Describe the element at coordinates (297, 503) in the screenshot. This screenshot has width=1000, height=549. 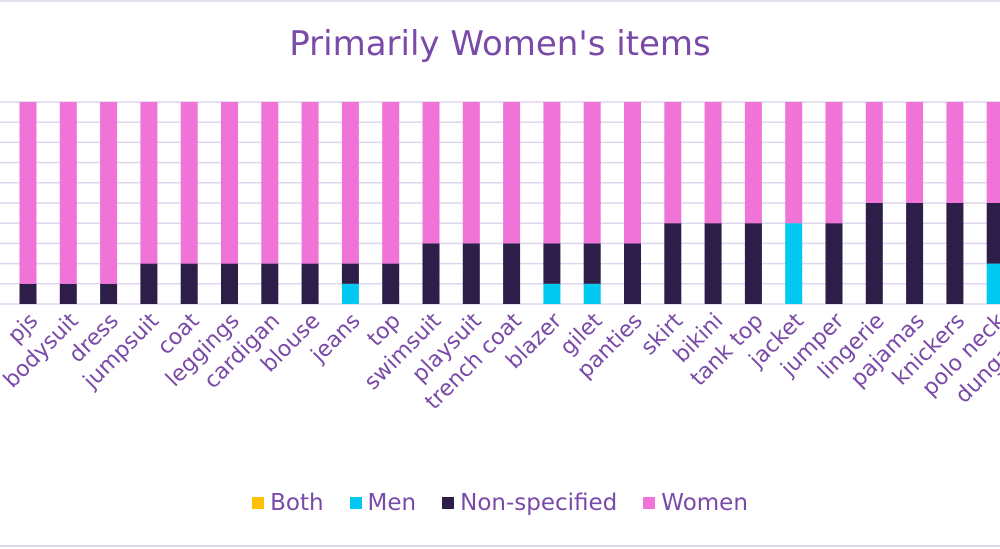
I see `legend-label-both: Both` at that location.